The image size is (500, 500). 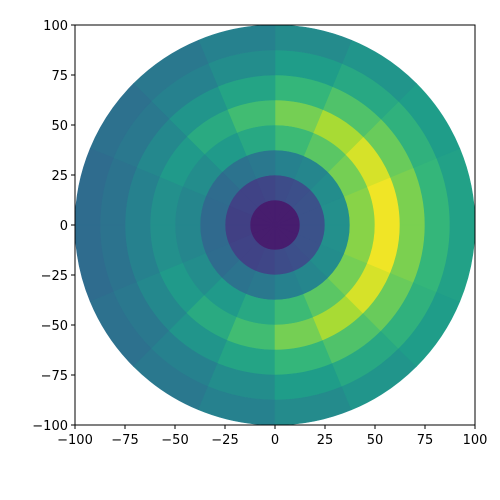 I want to click on x-tick-label: −25, so click(x=224, y=440).